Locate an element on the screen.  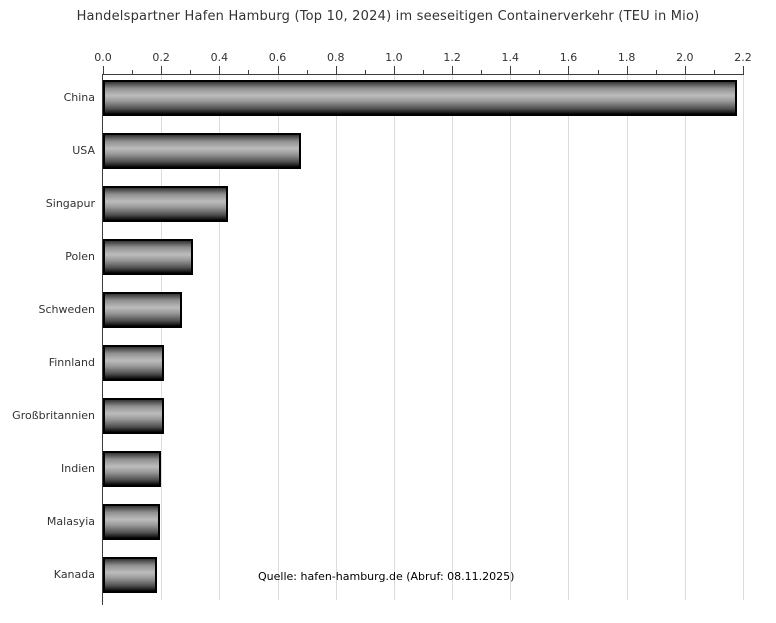
x-axis-line is located at coordinates (423, 74).